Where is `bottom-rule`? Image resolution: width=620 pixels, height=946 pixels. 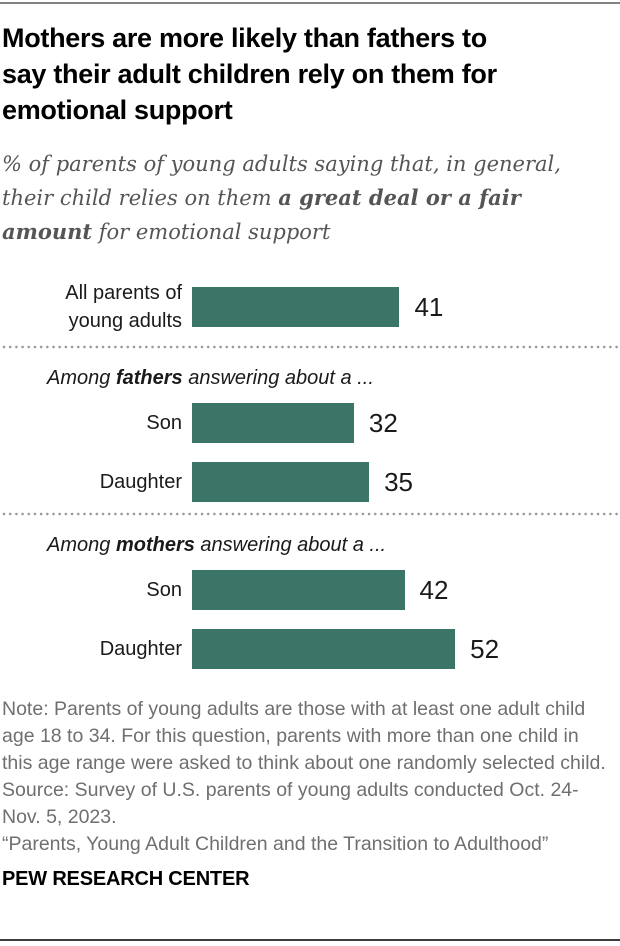 bottom-rule is located at coordinates (310, 940).